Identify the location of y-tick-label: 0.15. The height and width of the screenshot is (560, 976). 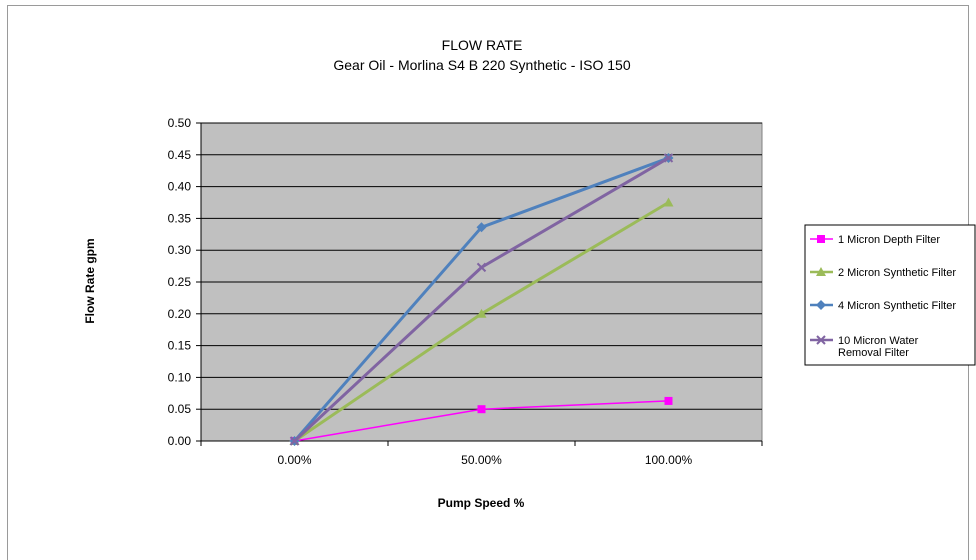
(180, 346).